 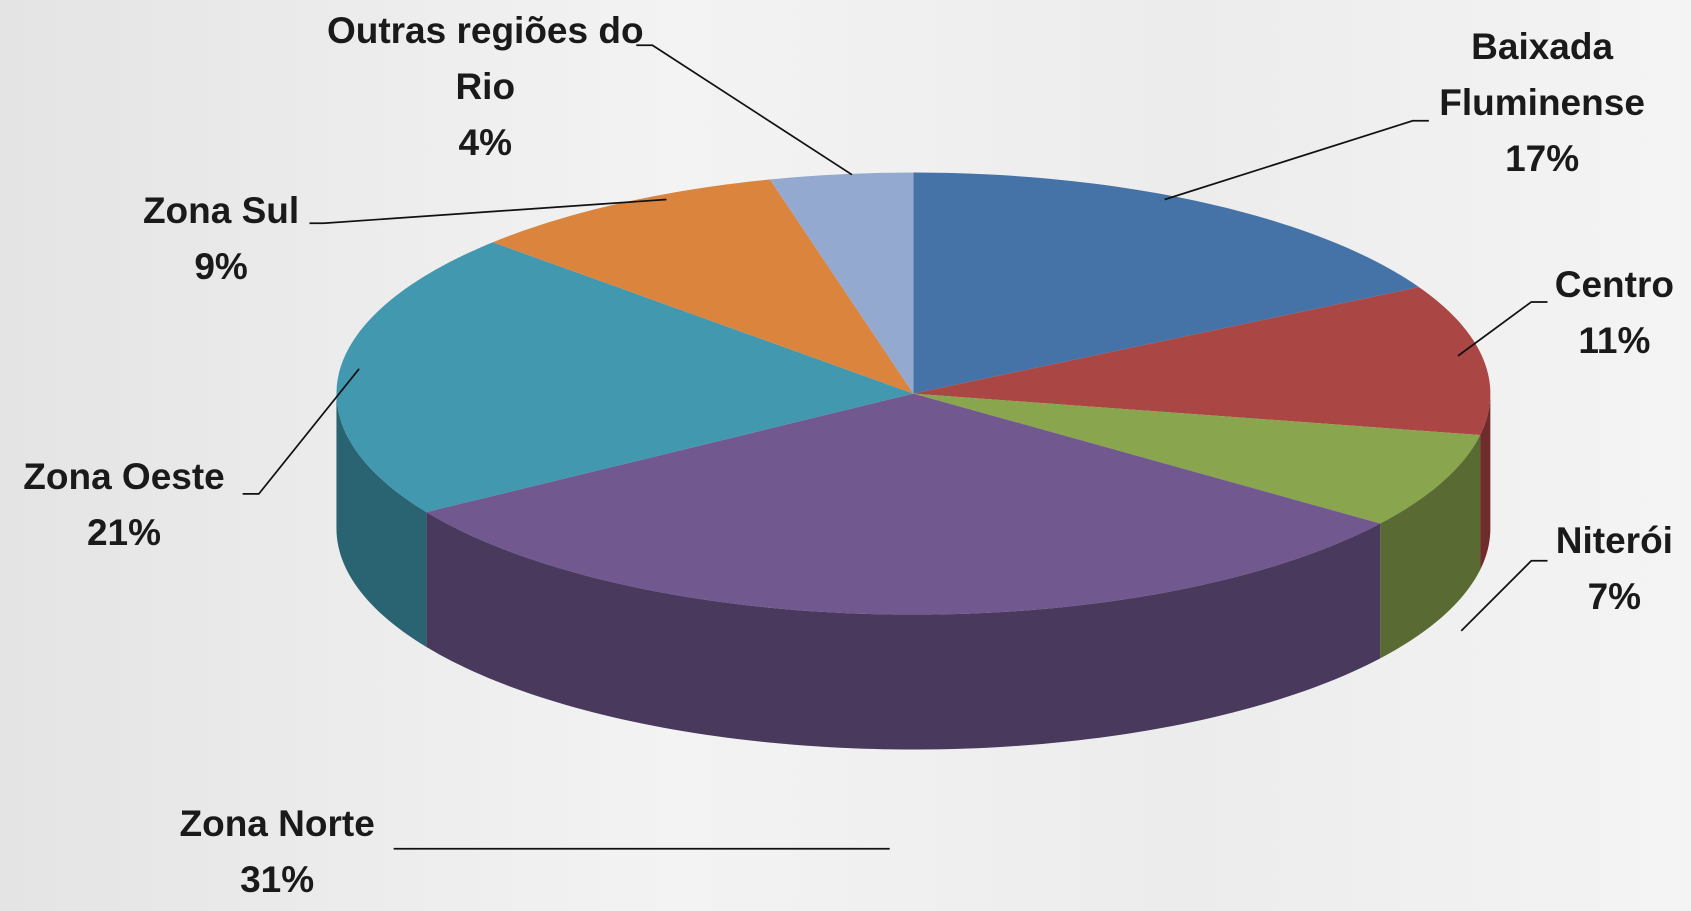 I want to click on value-label: 9%, so click(x=221, y=267).